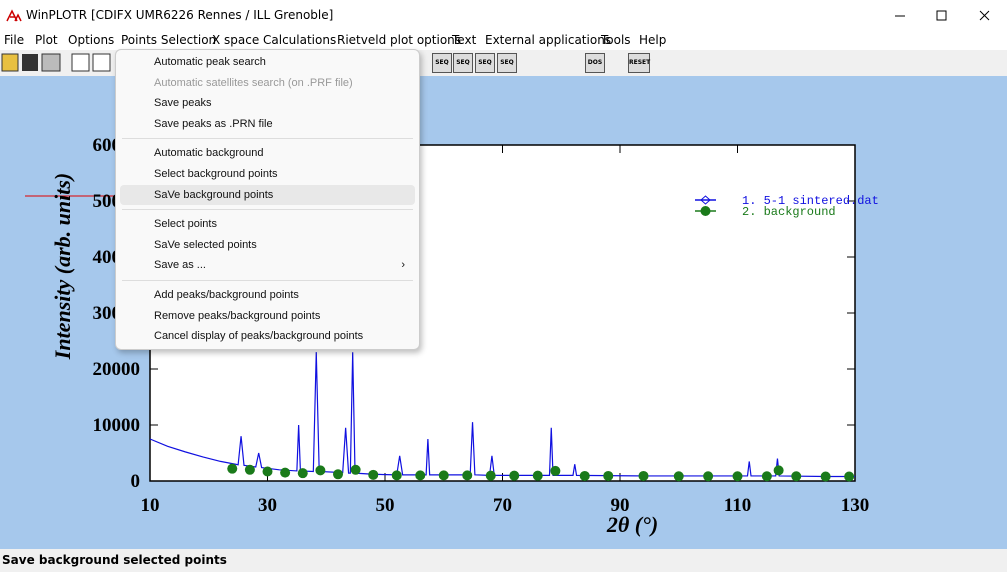 The width and height of the screenshot is (1007, 572). What do you see at coordinates (267, 62) in the screenshot?
I see `menu-item: Automatic peak search` at bounding box center [267, 62].